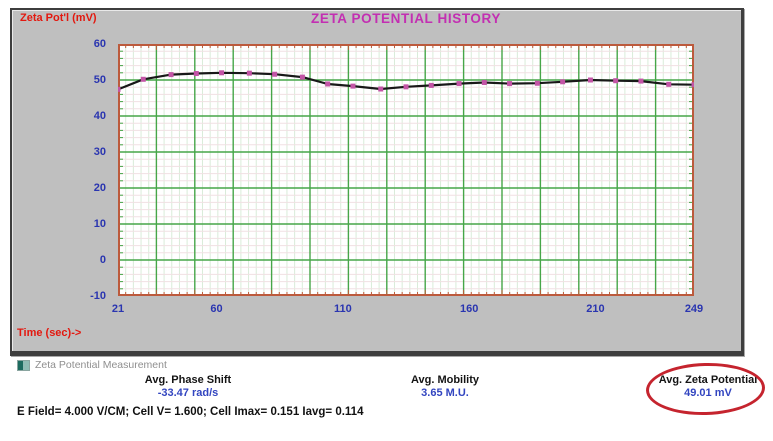 The image size is (773, 441). Describe the element at coordinates (188, 380) in the screenshot. I see `metric-label: Avg. Phase Shift` at that location.